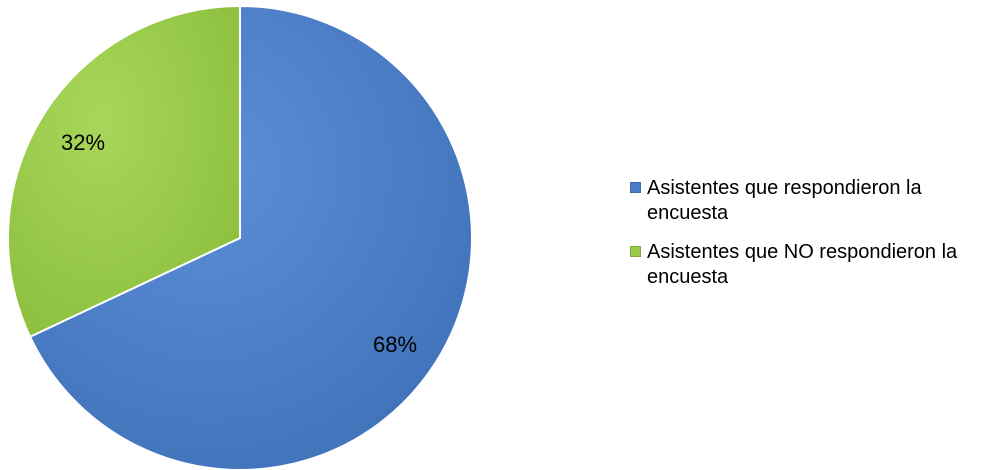 The width and height of the screenshot is (993, 470). What do you see at coordinates (784, 200) in the screenshot?
I see `legend-label-responded: Asistentes que respondieron la encuesta` at bounding box center [784, 200].